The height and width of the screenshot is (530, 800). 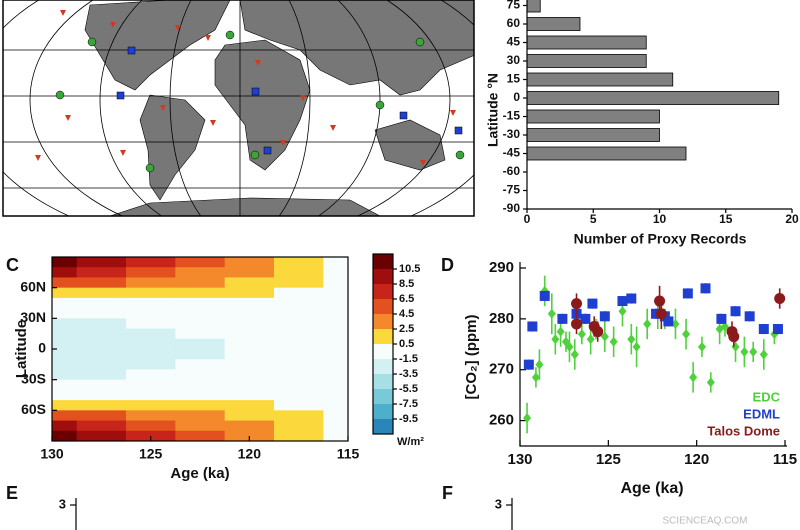 What do you see at coordinates (527, 219) in the screenshot?
I see `x-tick-label: 0` at bounding box center [527, 219].